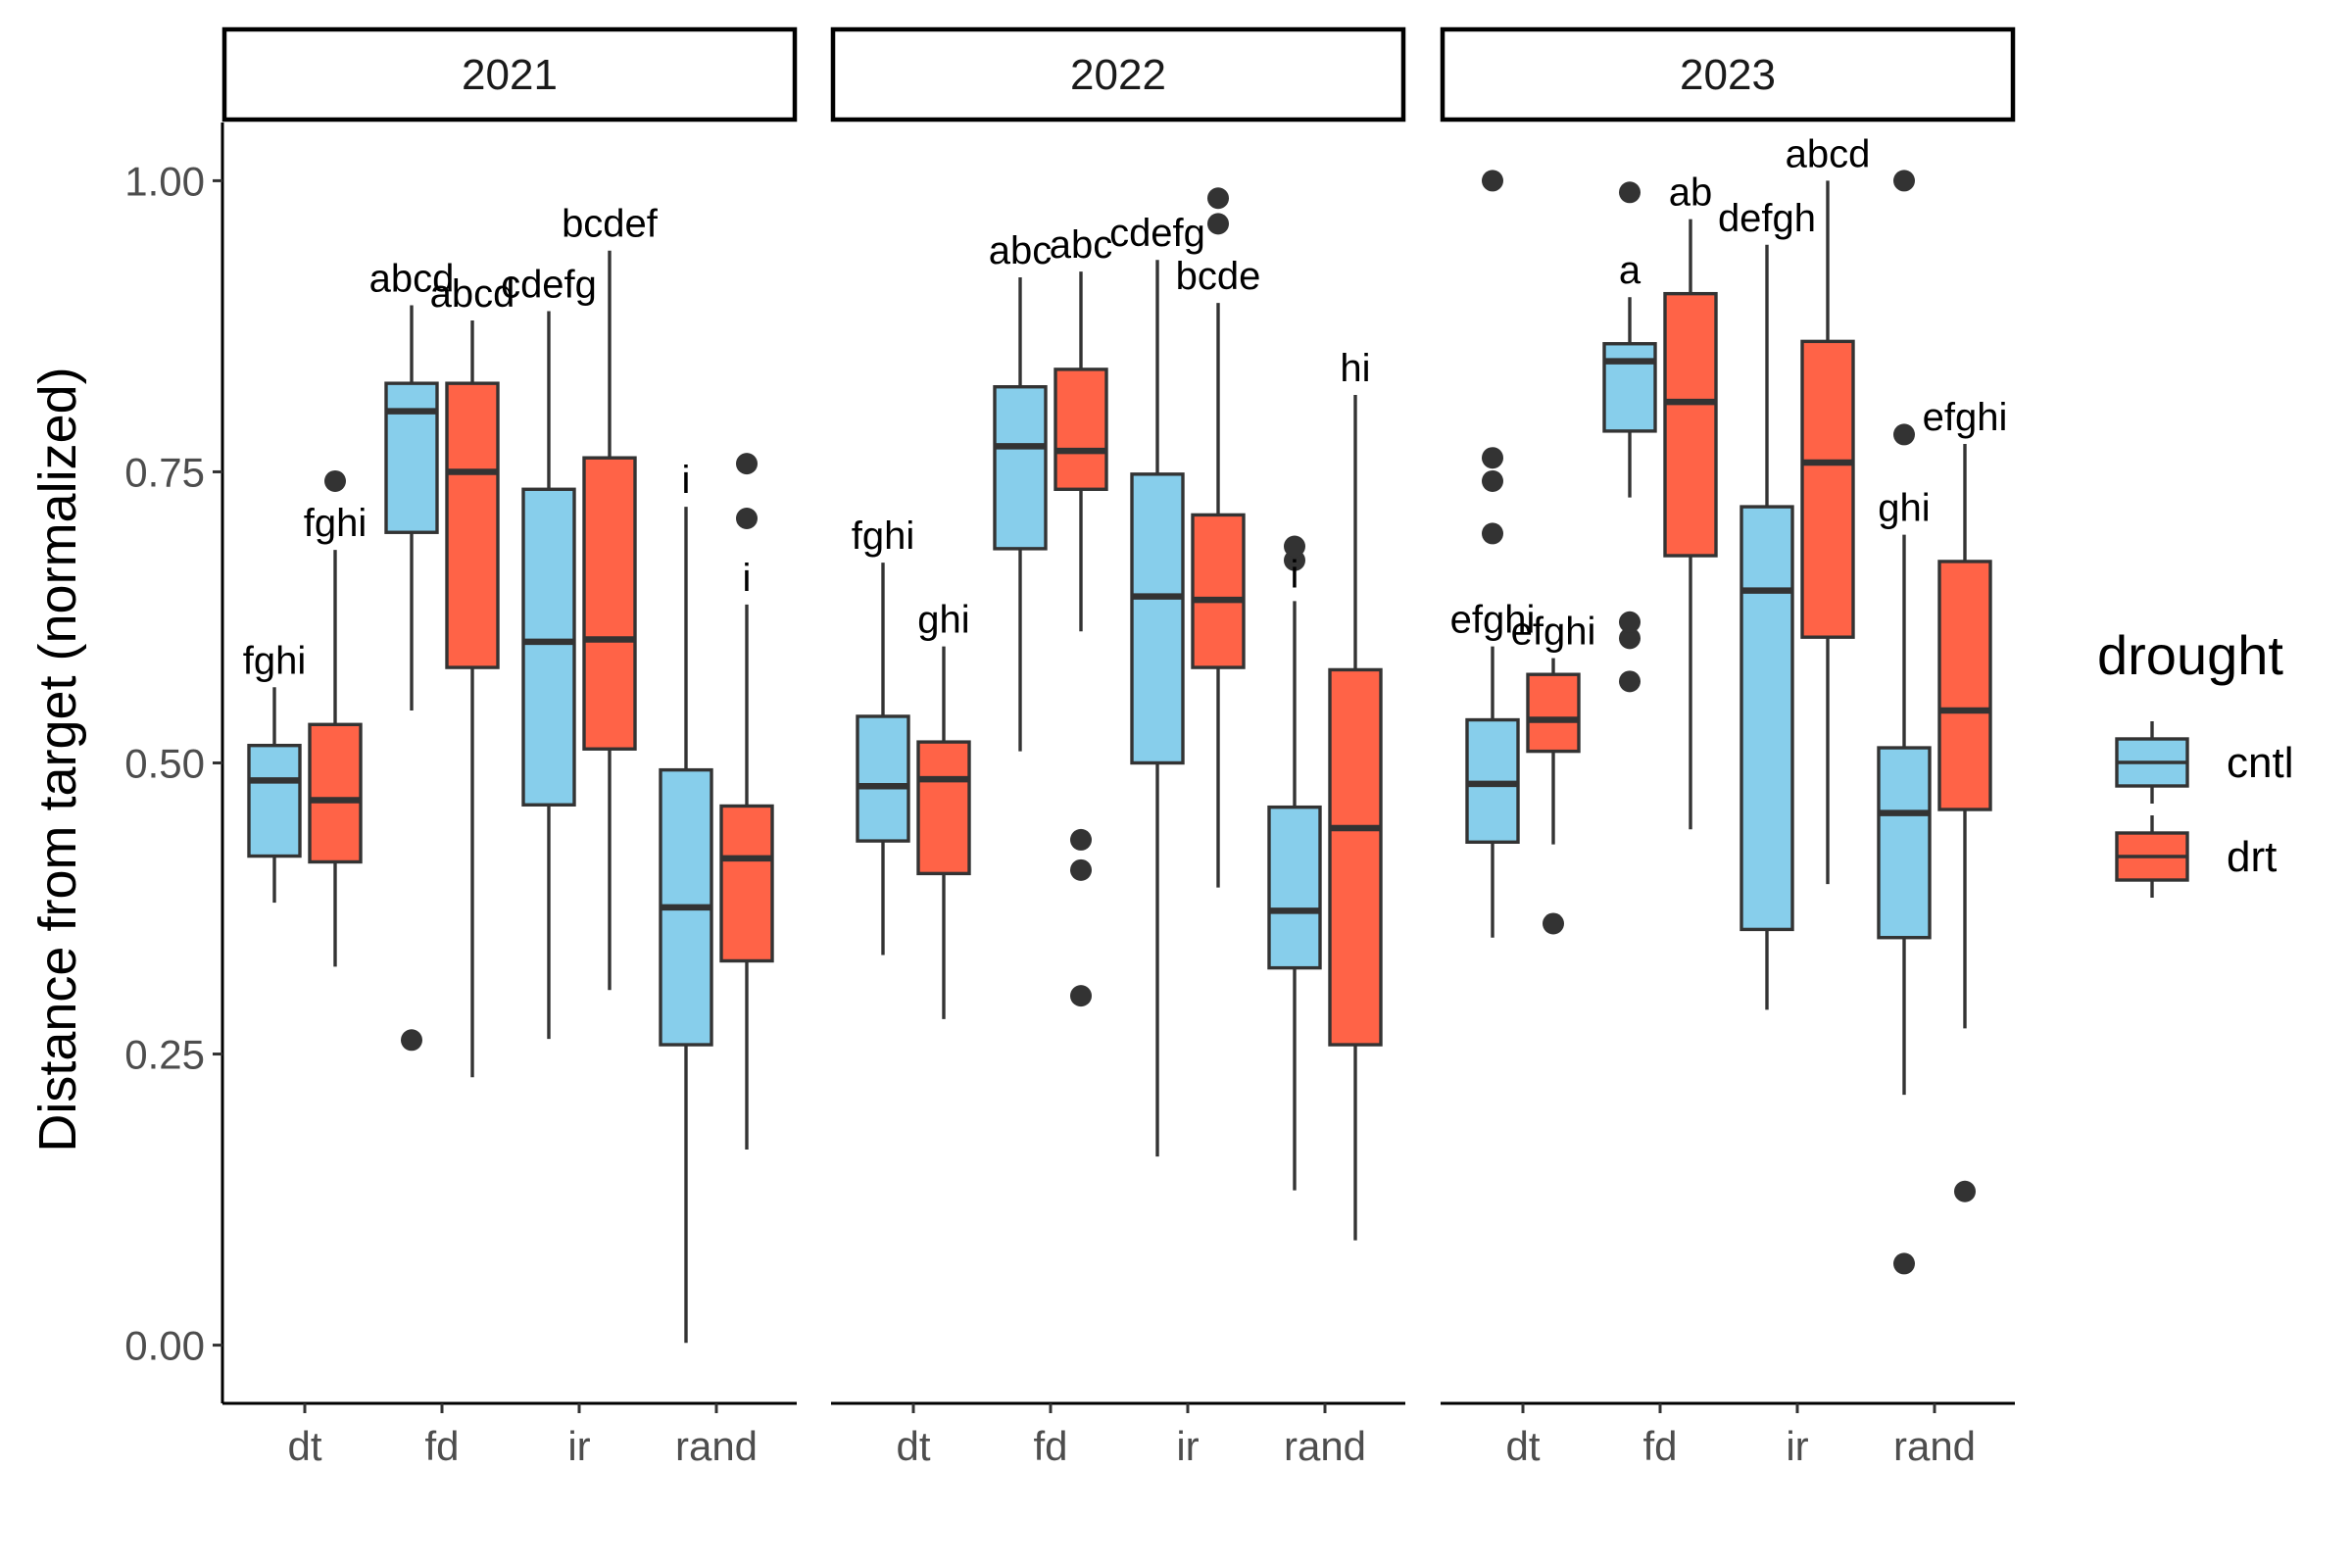  I want to click on facet-strip-label: 2021, so click(510, 75).